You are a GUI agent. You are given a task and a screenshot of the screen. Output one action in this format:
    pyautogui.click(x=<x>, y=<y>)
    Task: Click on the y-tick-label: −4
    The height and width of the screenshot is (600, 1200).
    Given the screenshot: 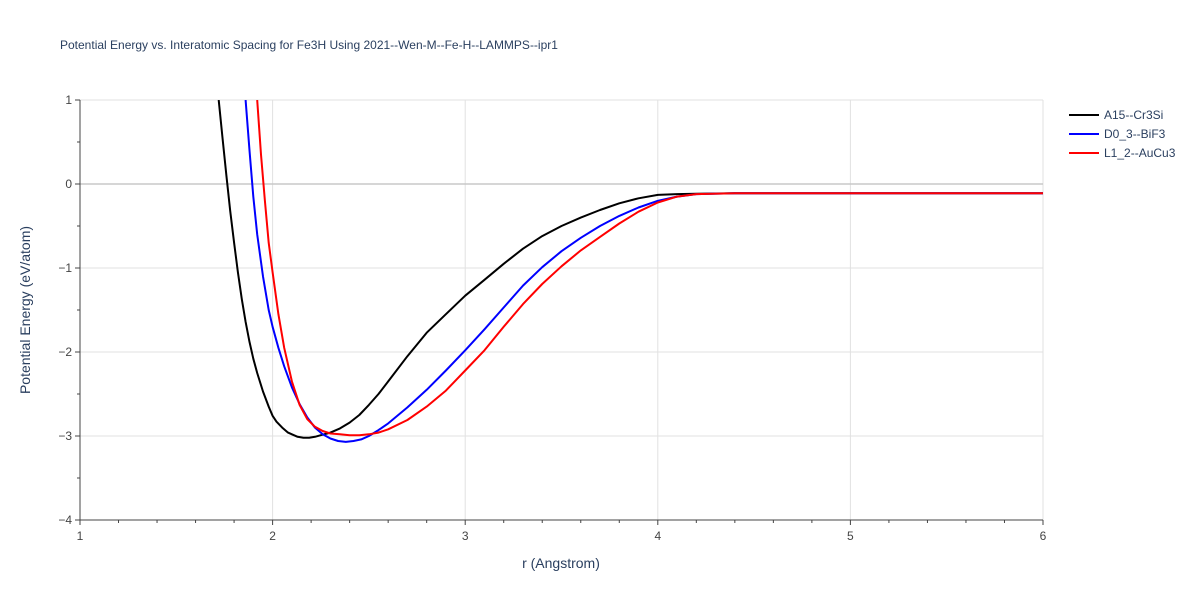 What is the action you would take?
    pyautogui.click(x=65, y=520)
    